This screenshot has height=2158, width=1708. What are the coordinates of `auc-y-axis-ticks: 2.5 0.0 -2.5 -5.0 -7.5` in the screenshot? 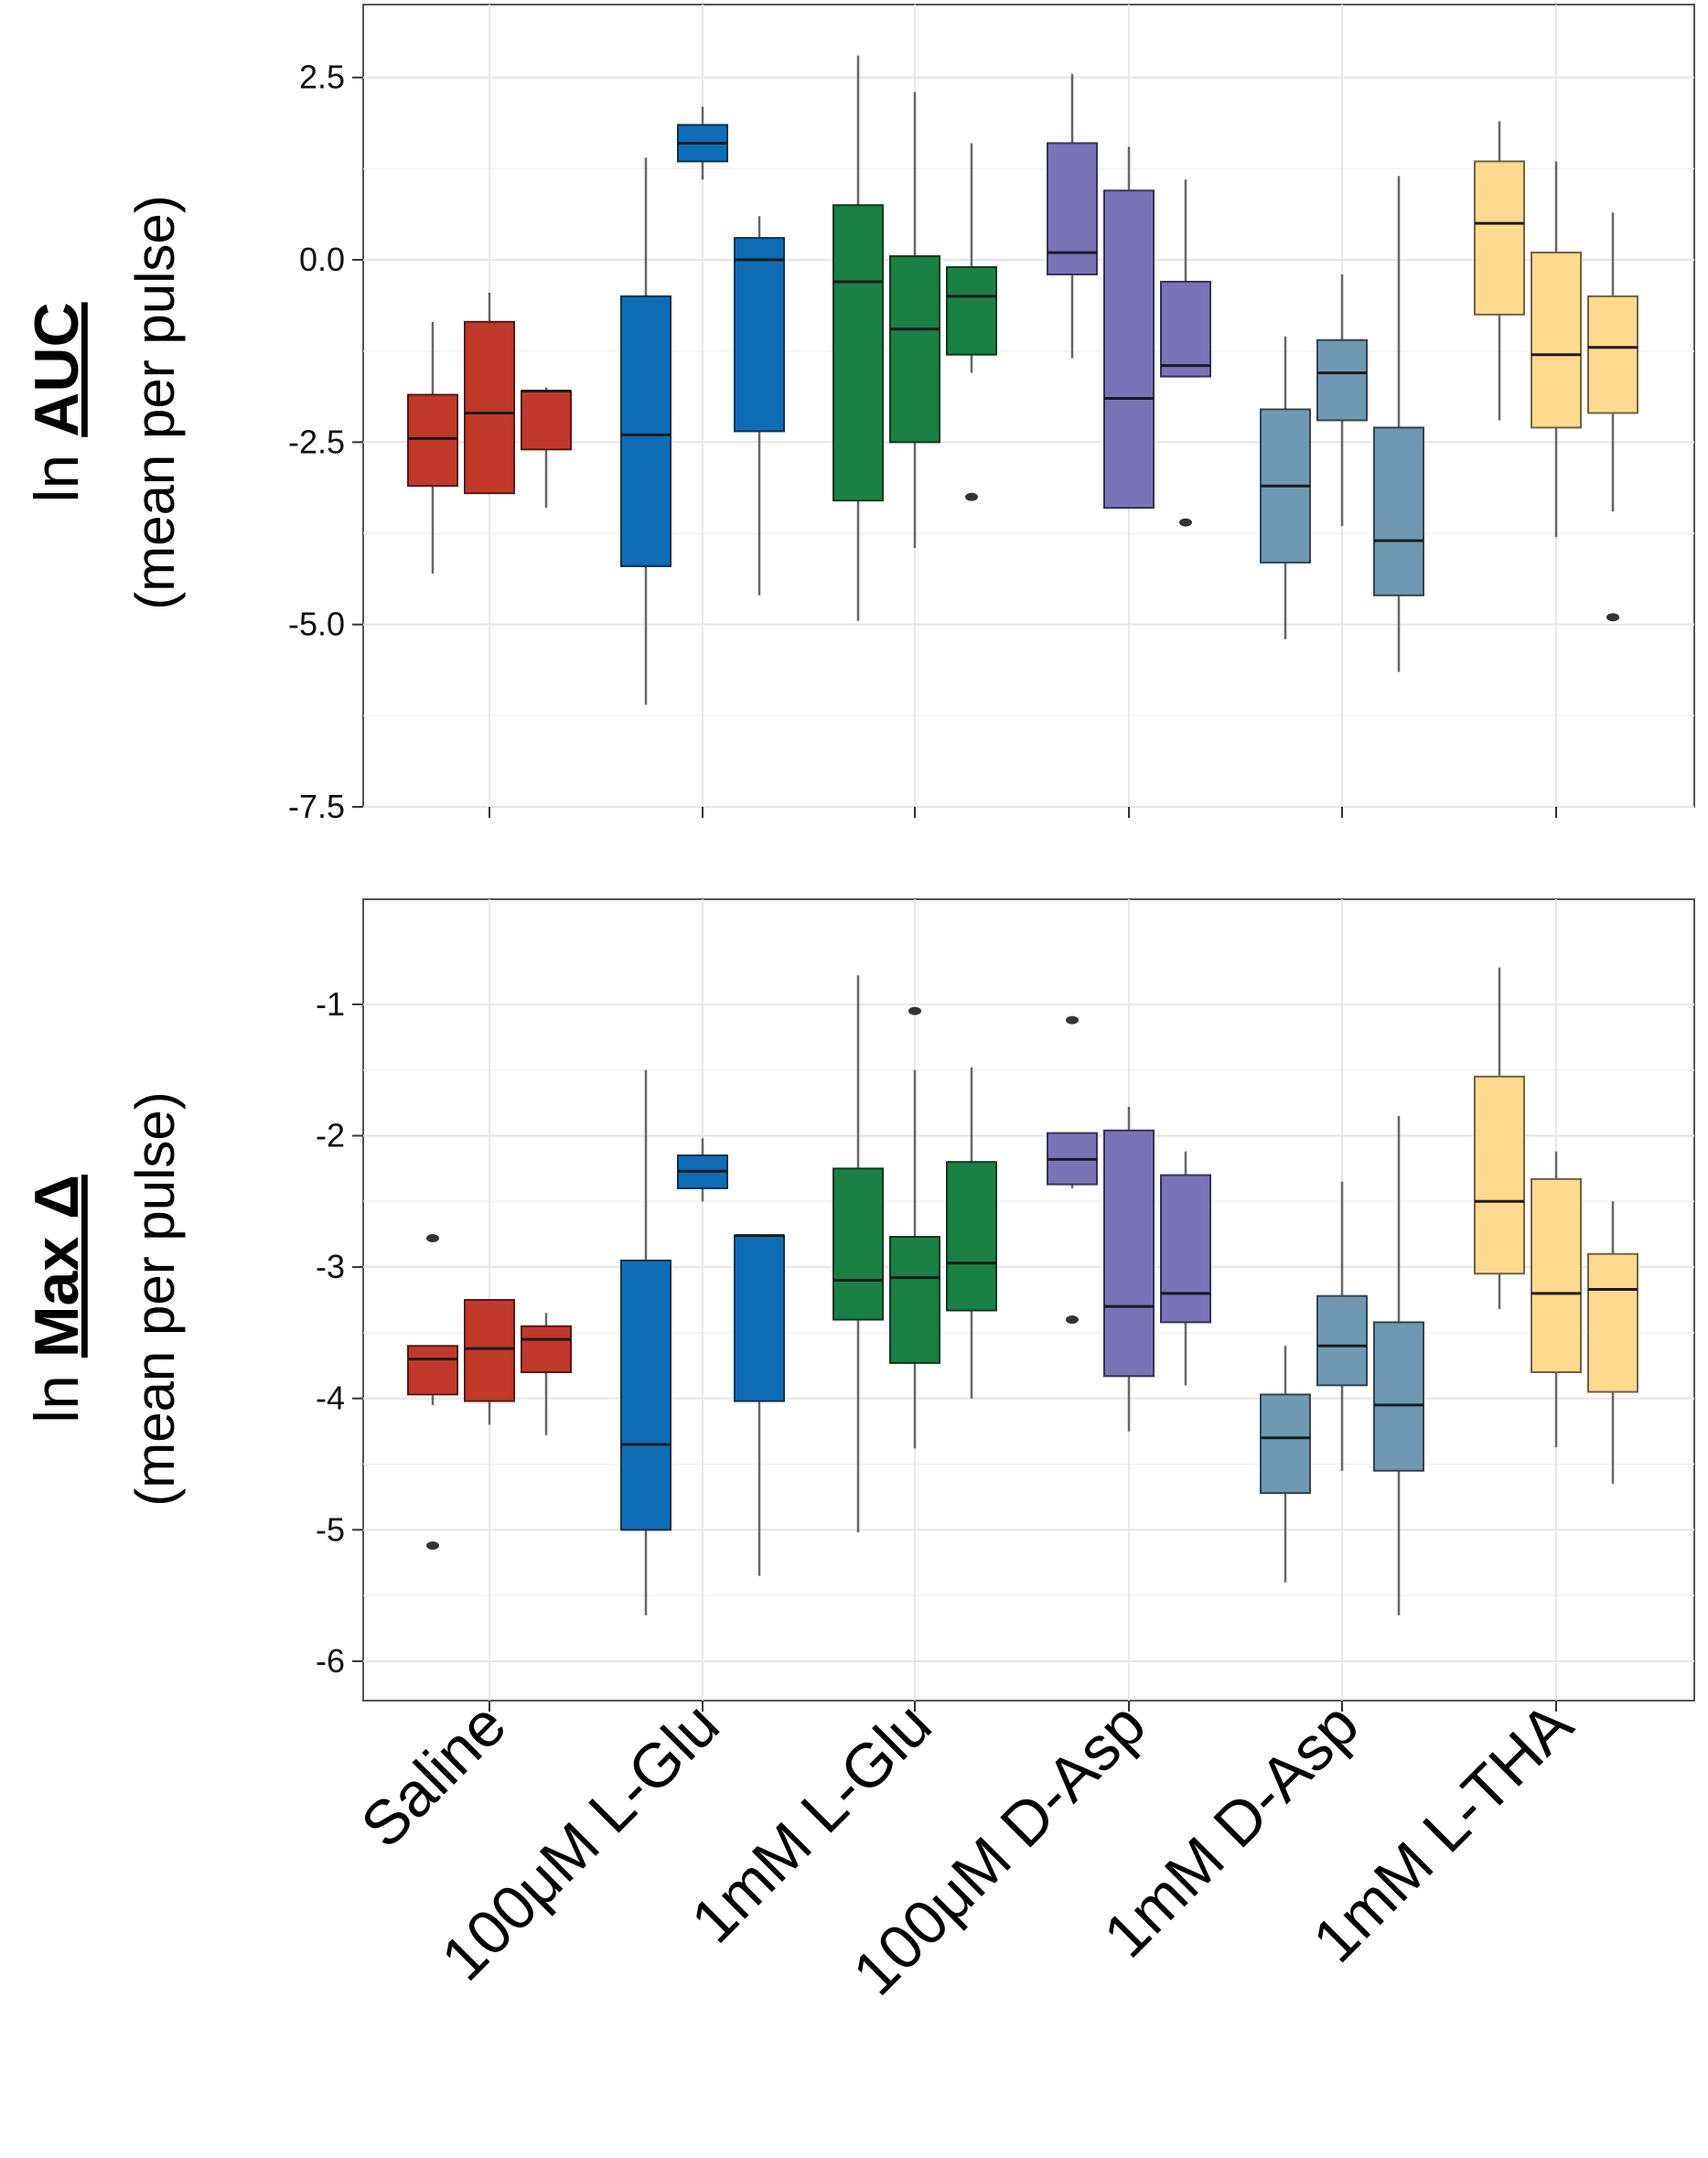 It's located at (325, 442).